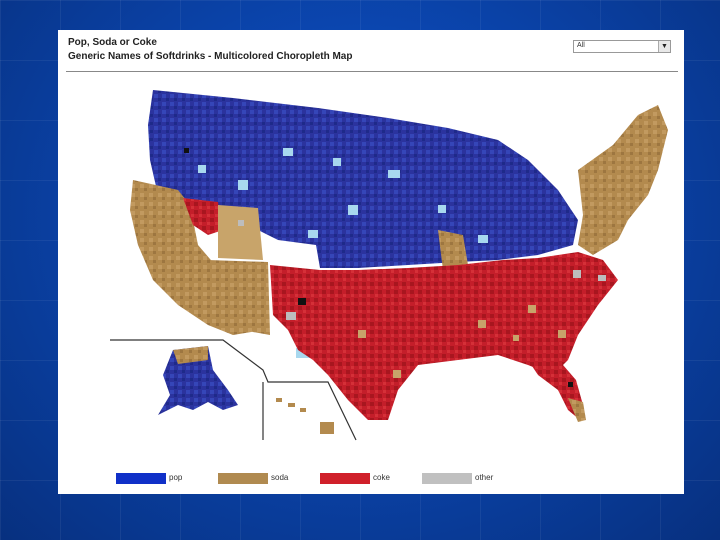 The image size is (720, 540). Describe the element at coordinates (240, 232) in the screenshot. I see `region-soda-mountain` at that location.